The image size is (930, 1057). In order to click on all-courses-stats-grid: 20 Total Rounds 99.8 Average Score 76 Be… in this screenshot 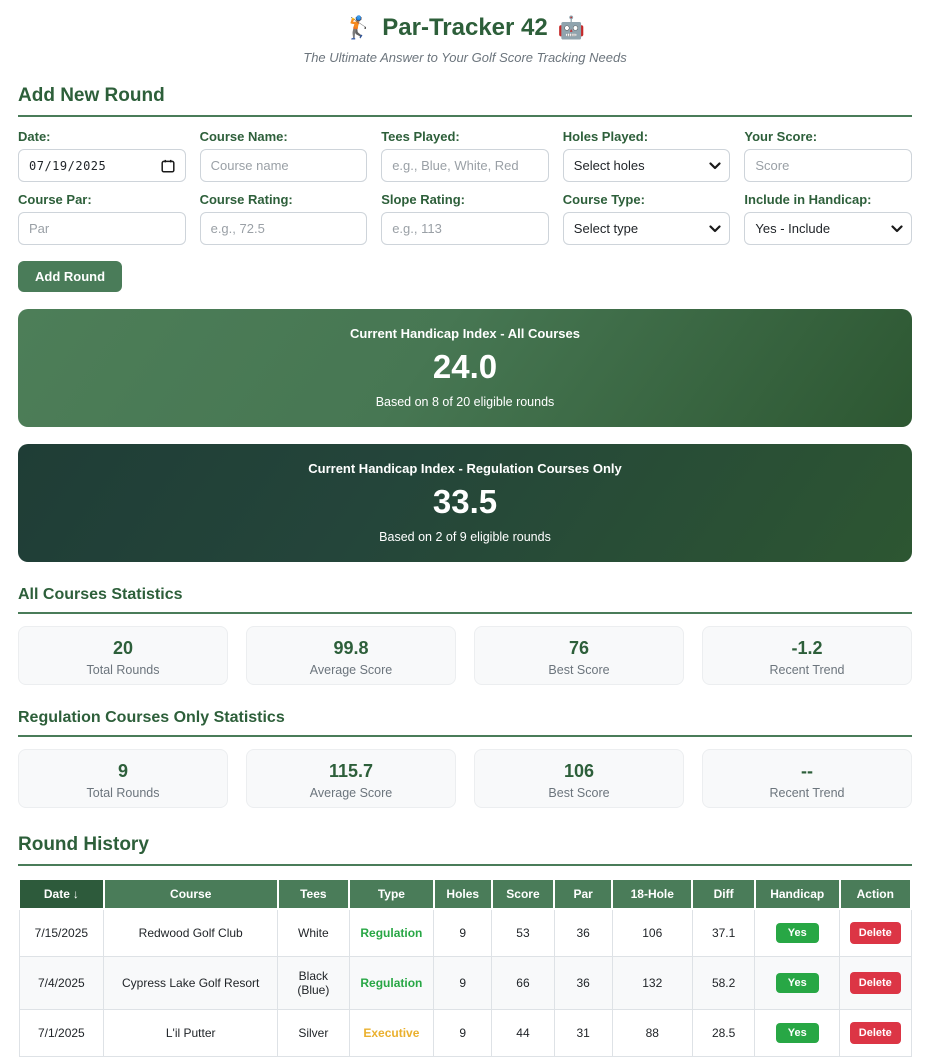, I will do `click(465, 655)`.